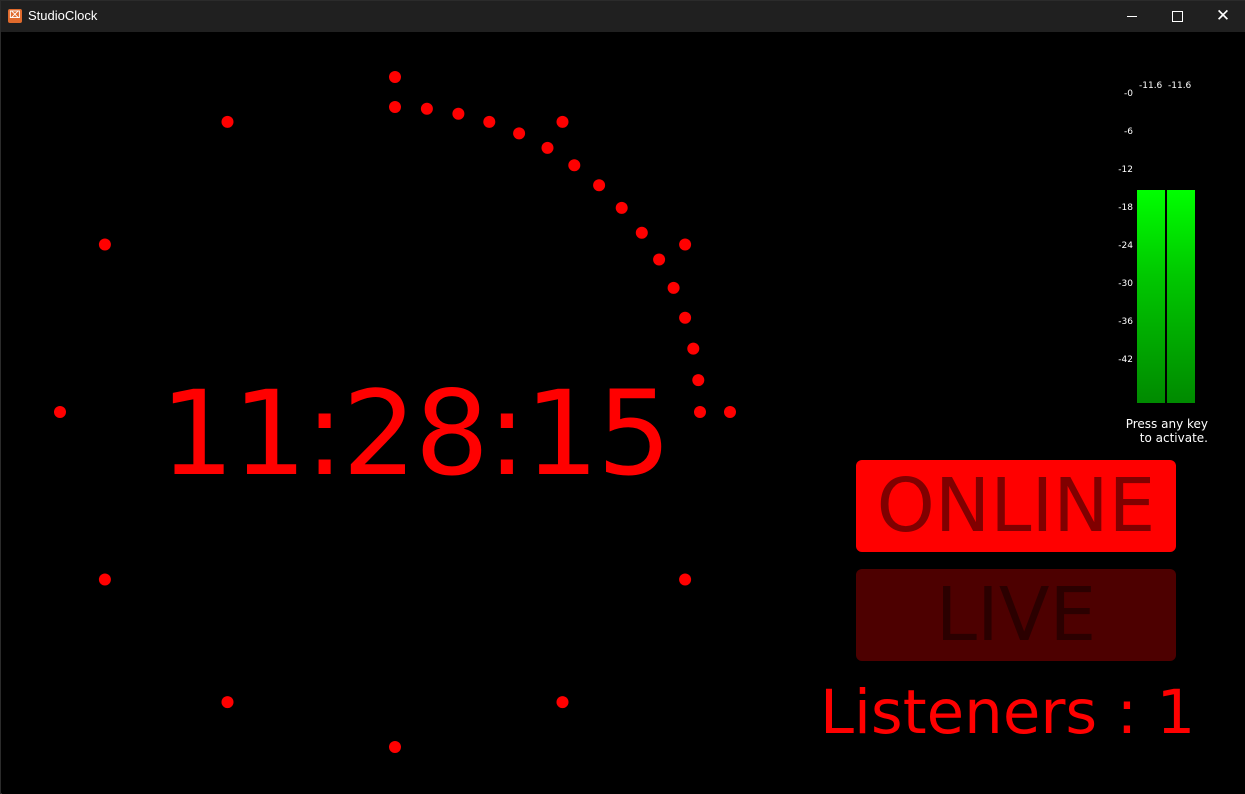  What do you see at coordinates (15, 16) in the screenshot?
I see `app-logo-icon: ⌧` at bounding box center [15, 16].